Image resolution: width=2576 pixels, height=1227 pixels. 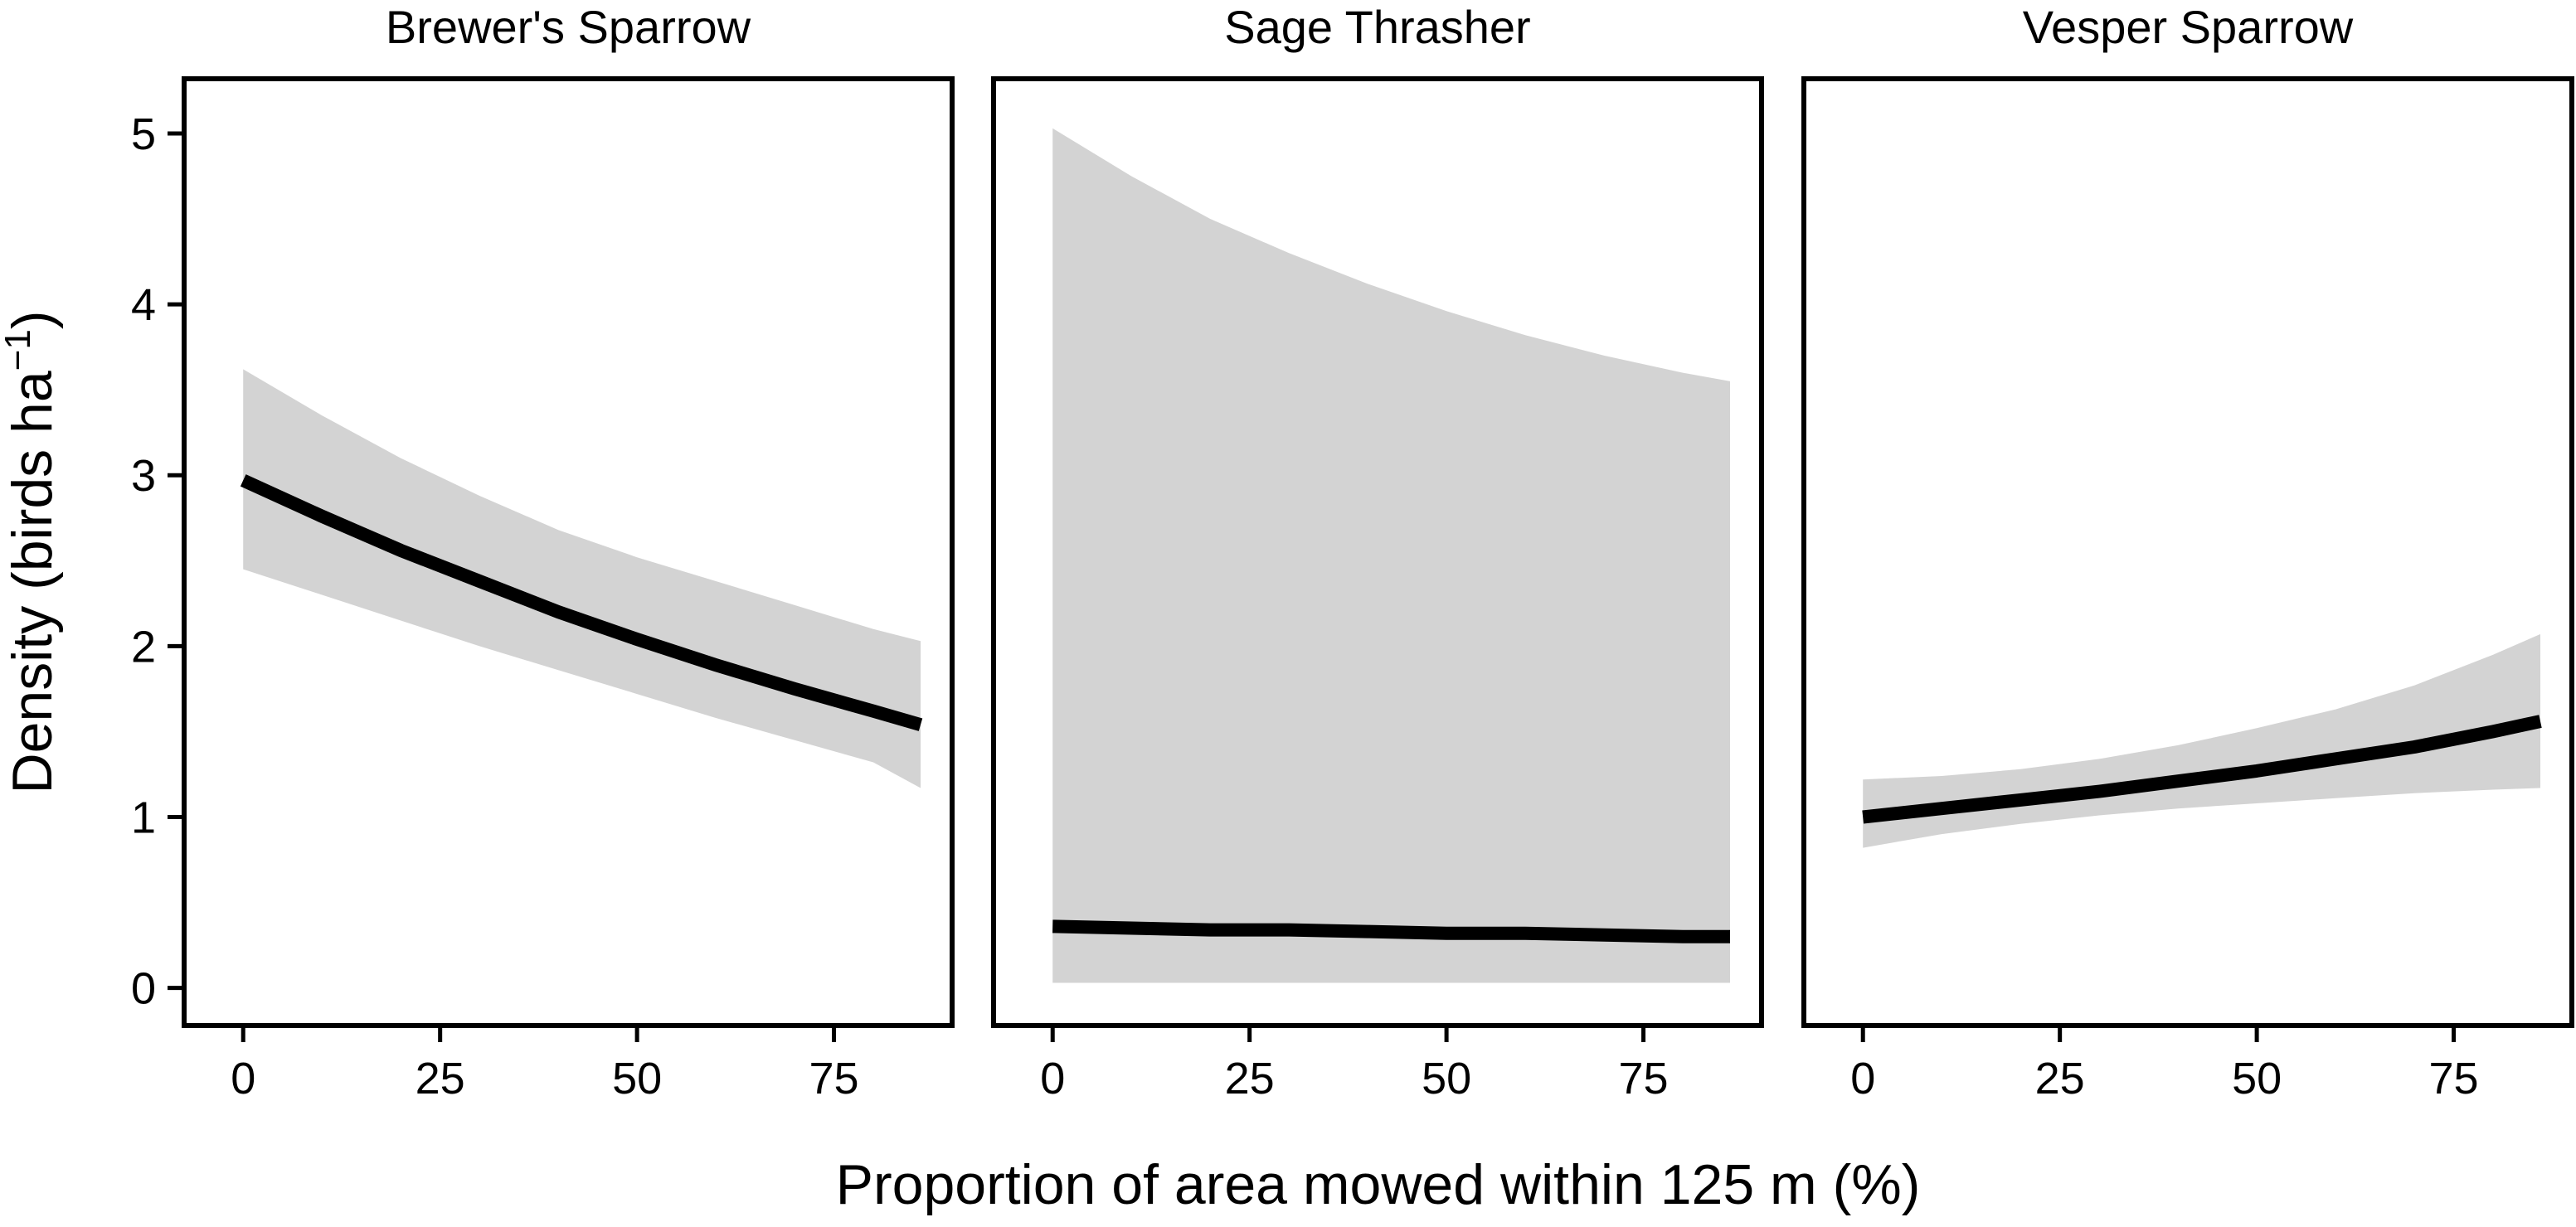 I want to click on confidence-band, so click(x=582, y=578).